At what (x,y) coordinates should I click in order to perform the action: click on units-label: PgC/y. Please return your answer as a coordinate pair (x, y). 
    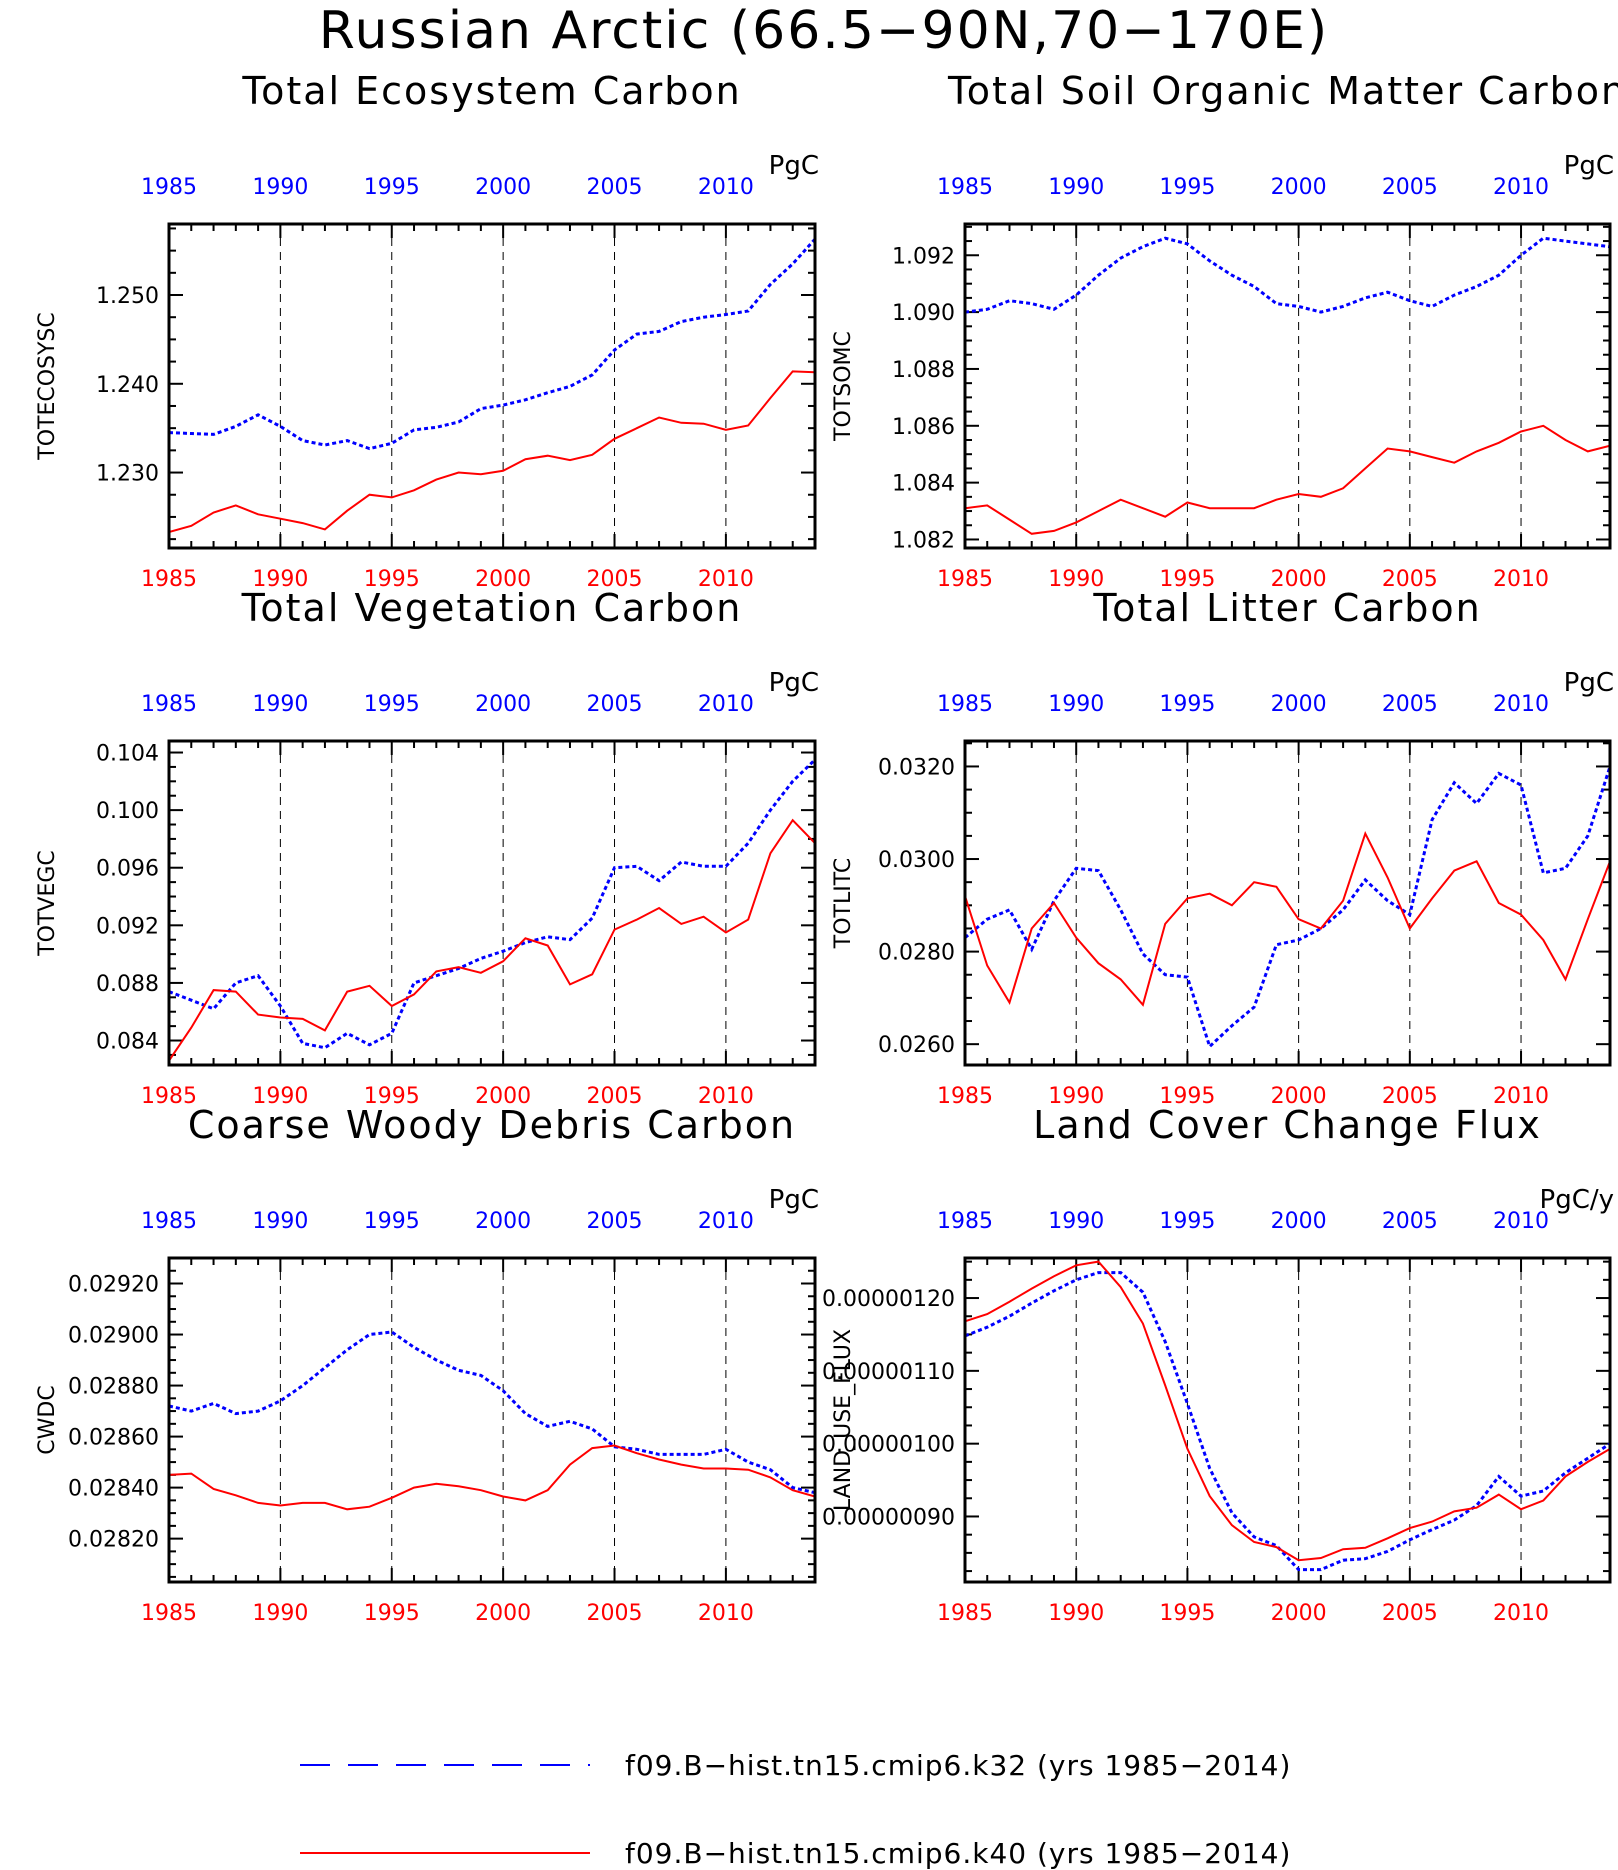
    Looking at the image, I should click on (1577, 1200).